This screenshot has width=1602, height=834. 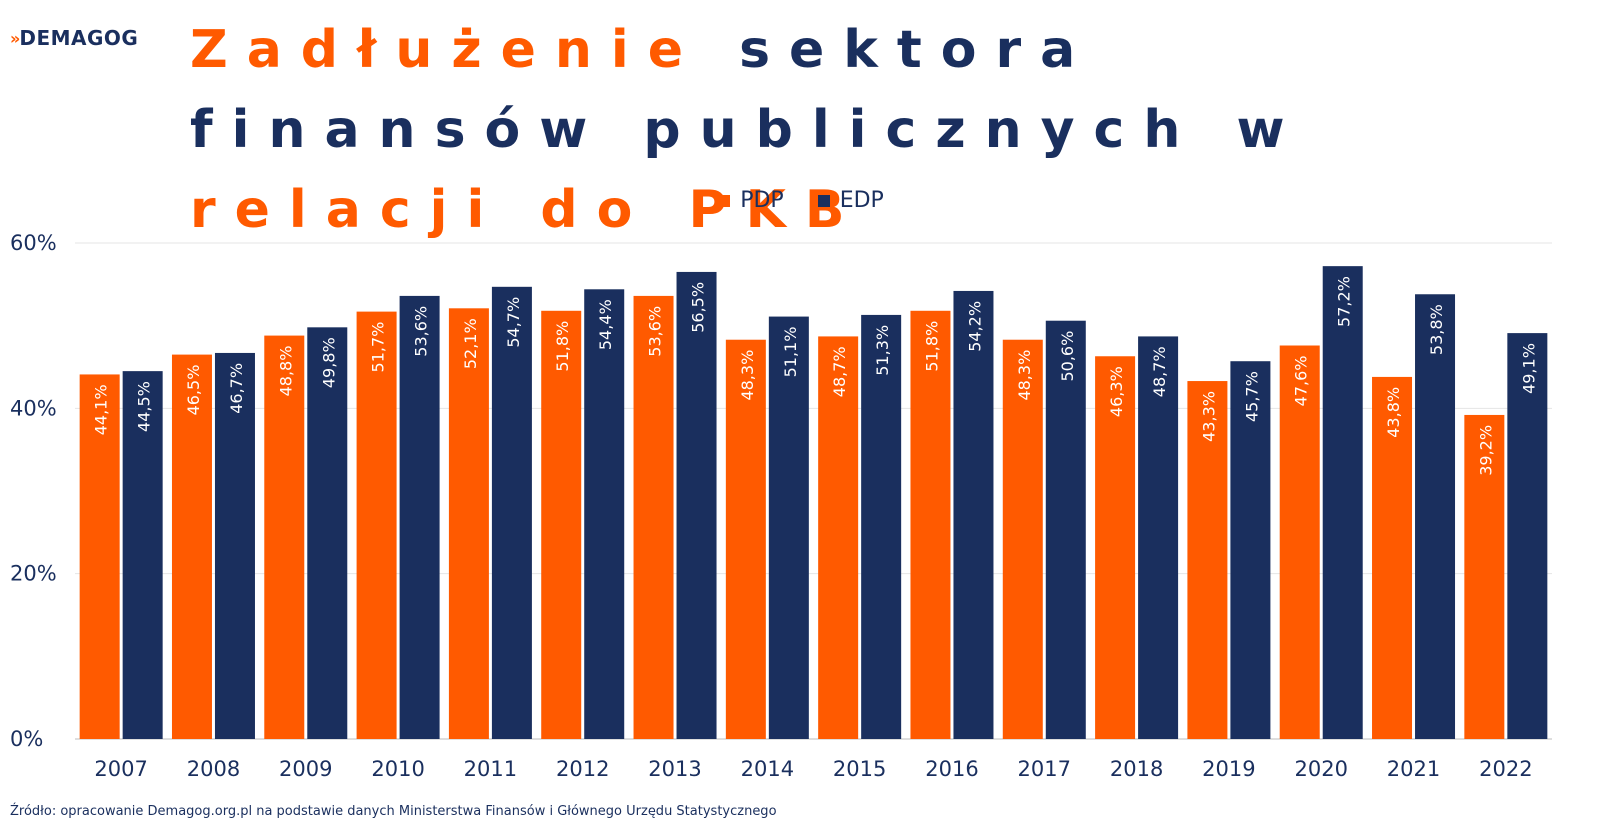 I want to click on data-label: 51,1%, so click(x=790, y=352).